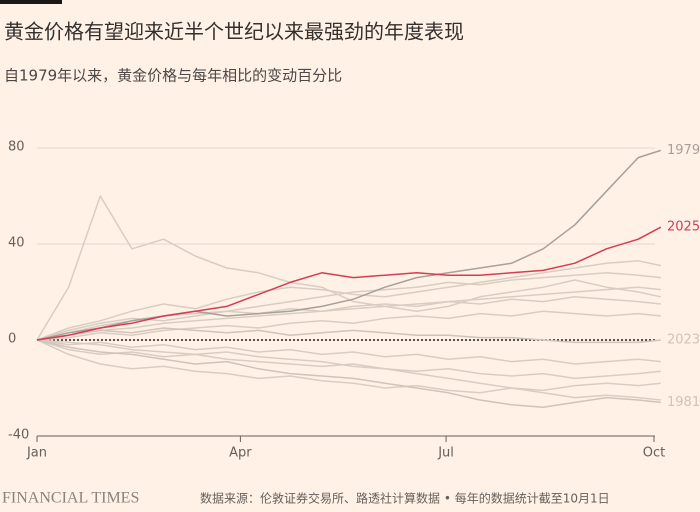 The image size is (700, 512). What do you see at coordinates (16, 147) in the screenshot?
I see `y-tick-label: 80` at bounding box center [16, 147].